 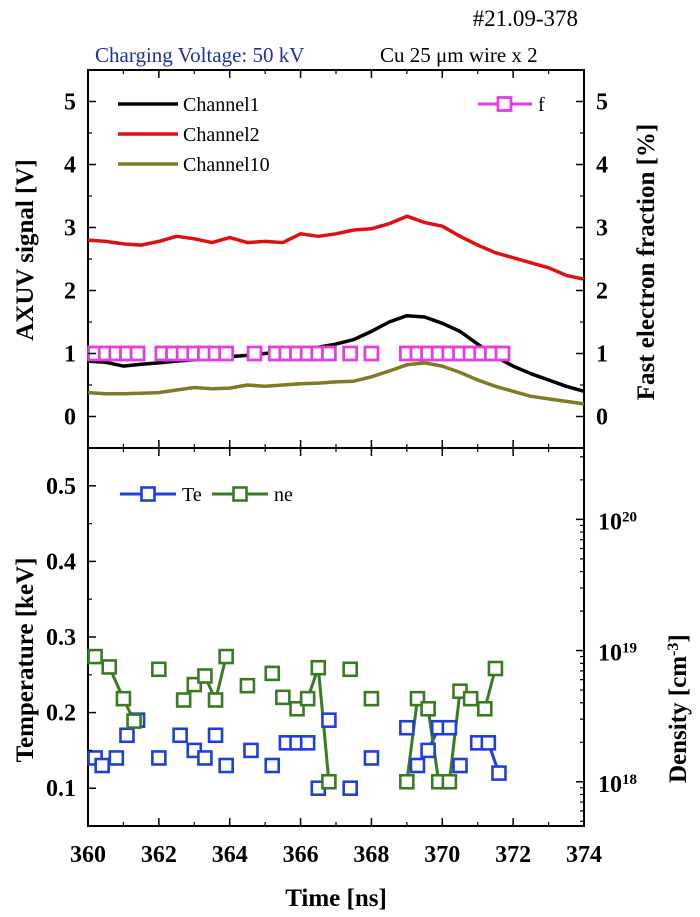 I want to click on bottom-y2-tick-label: 1020, so click(x=617, y=522).